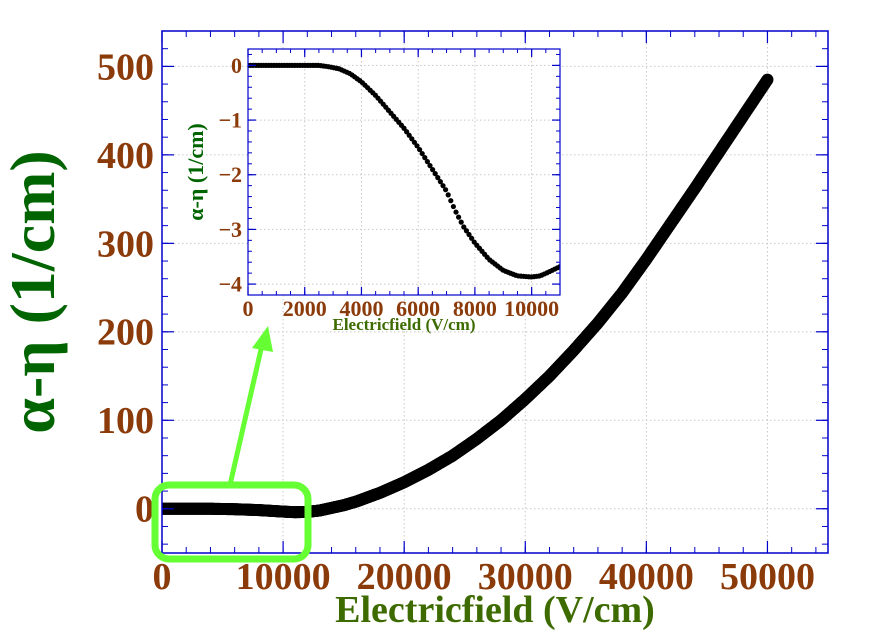 The width and height of the screenshot is (872, 639). What do you see at coordinates (525, 577) in the screenshot?
I see `main-x-tick-label: 30000` at bounding box center [525, 577].